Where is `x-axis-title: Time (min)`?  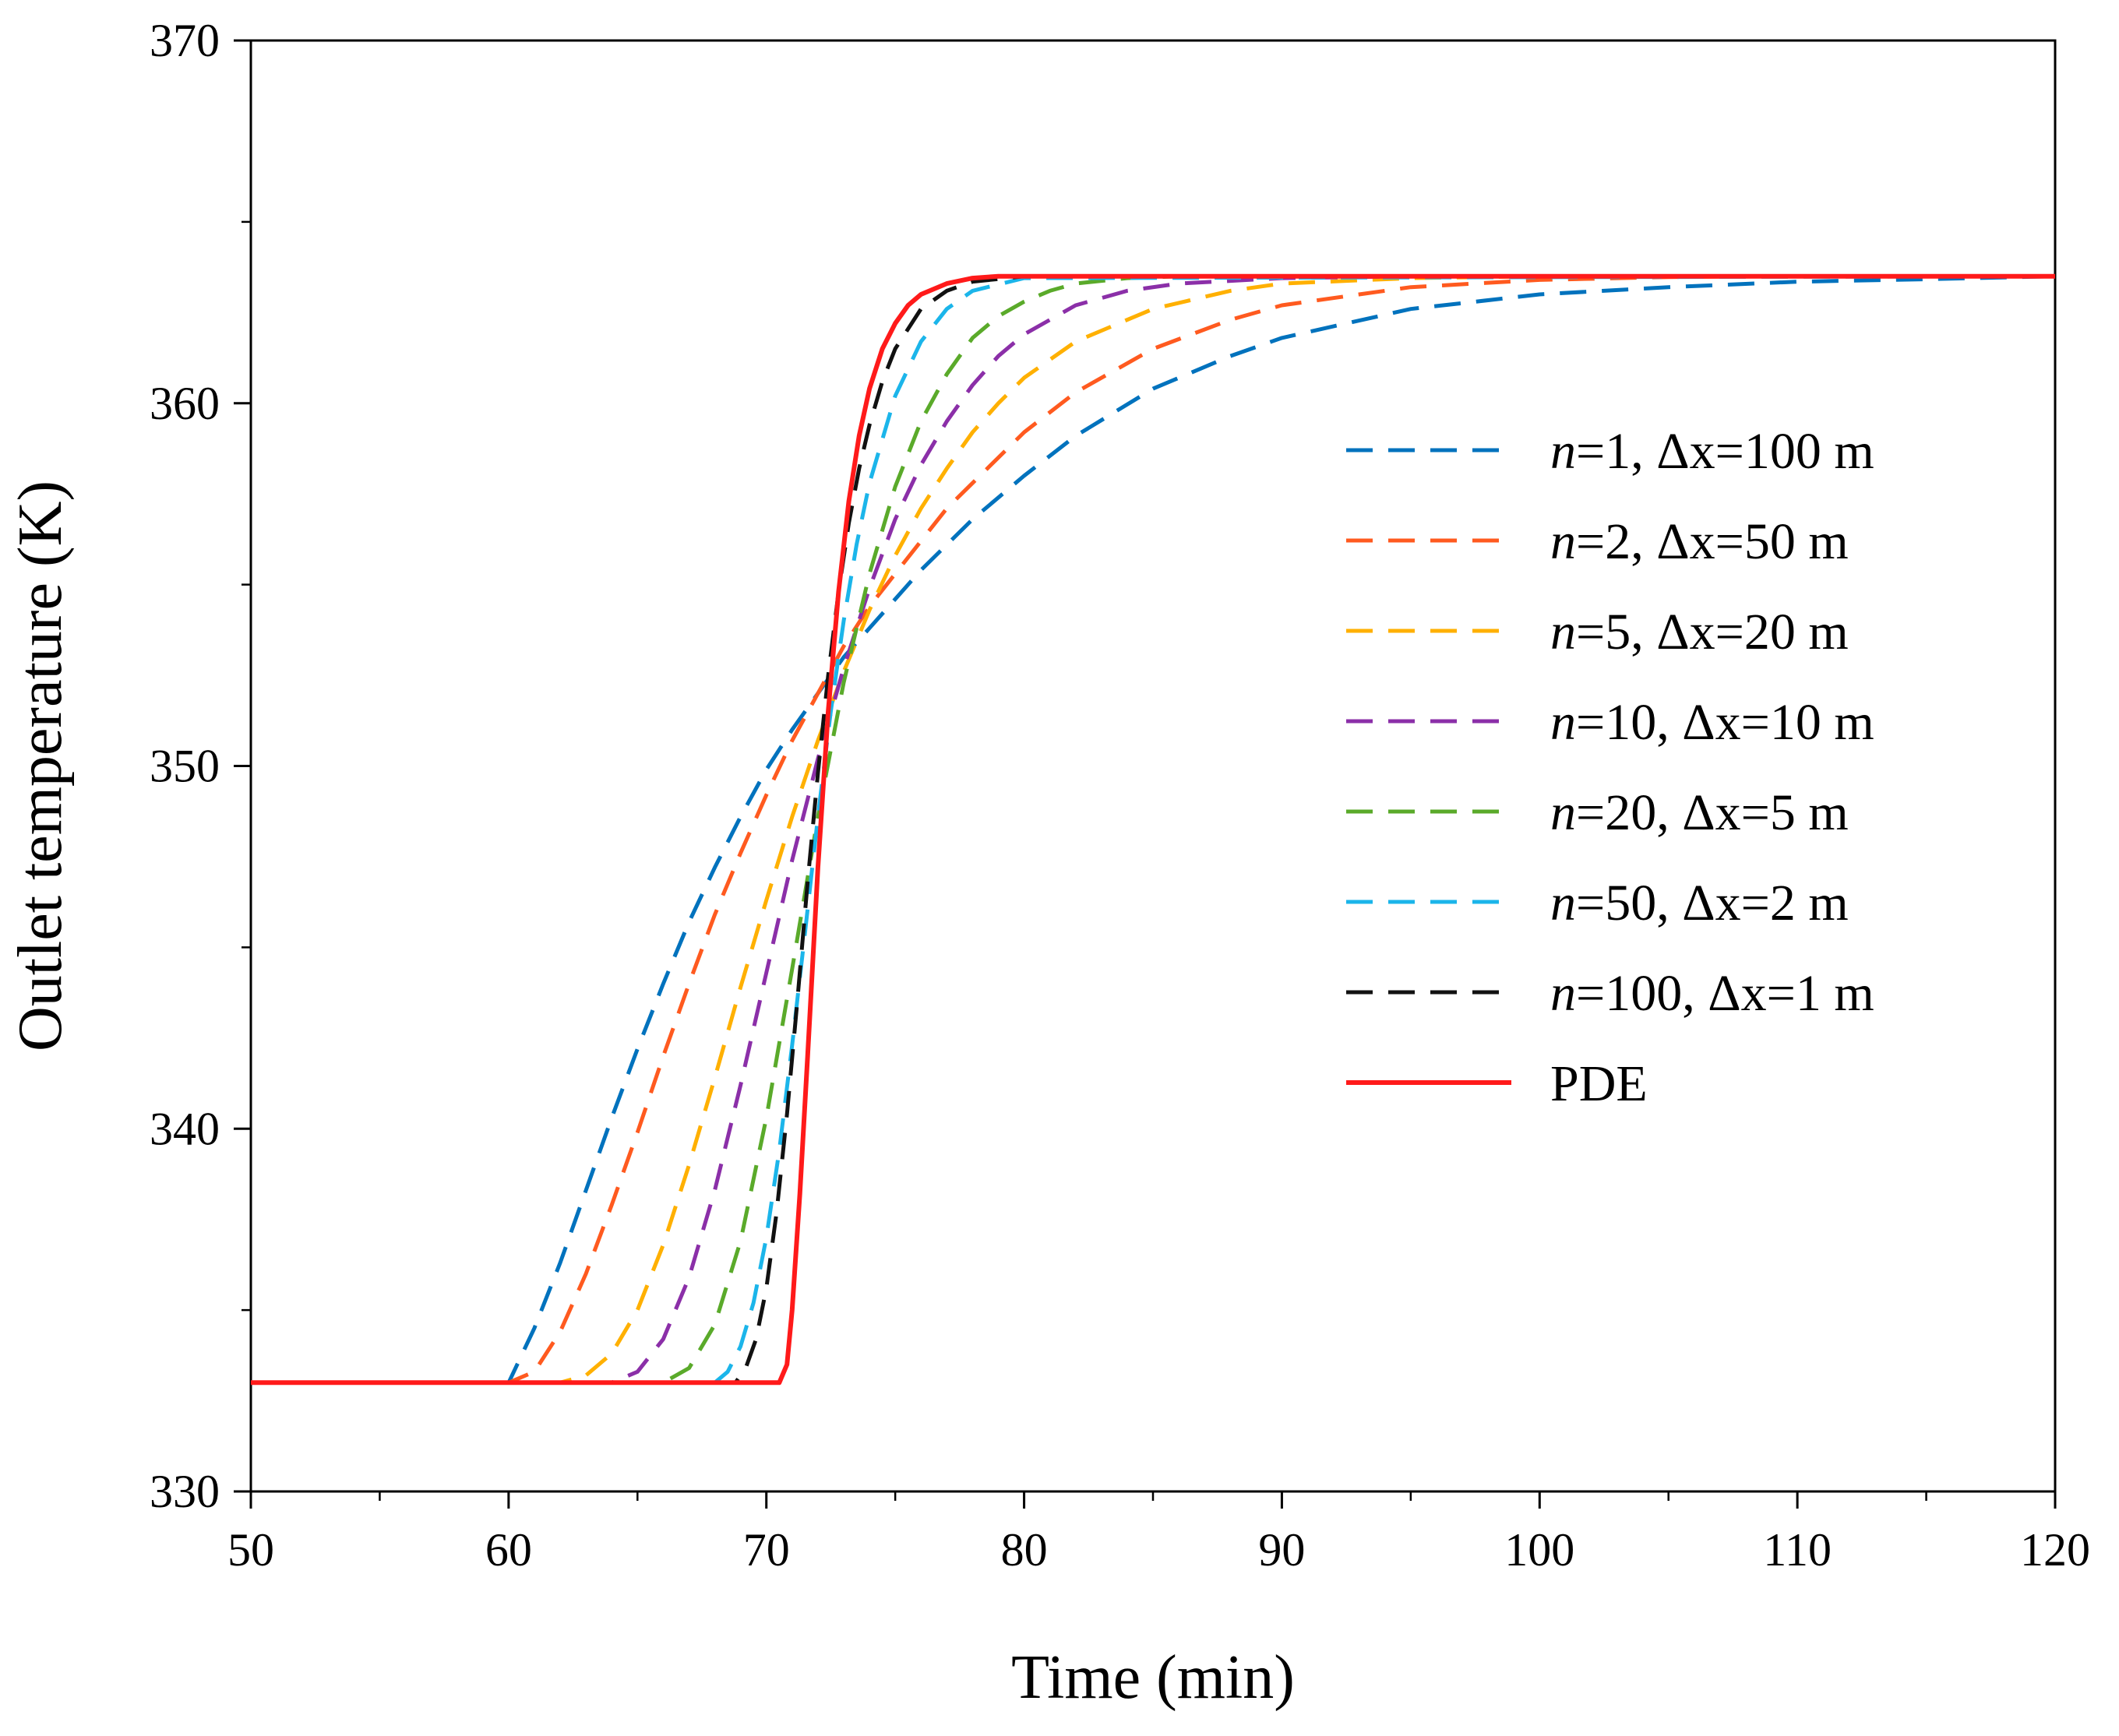
x-axis-title: Time (min) is located at coordinates (1153, 1677).